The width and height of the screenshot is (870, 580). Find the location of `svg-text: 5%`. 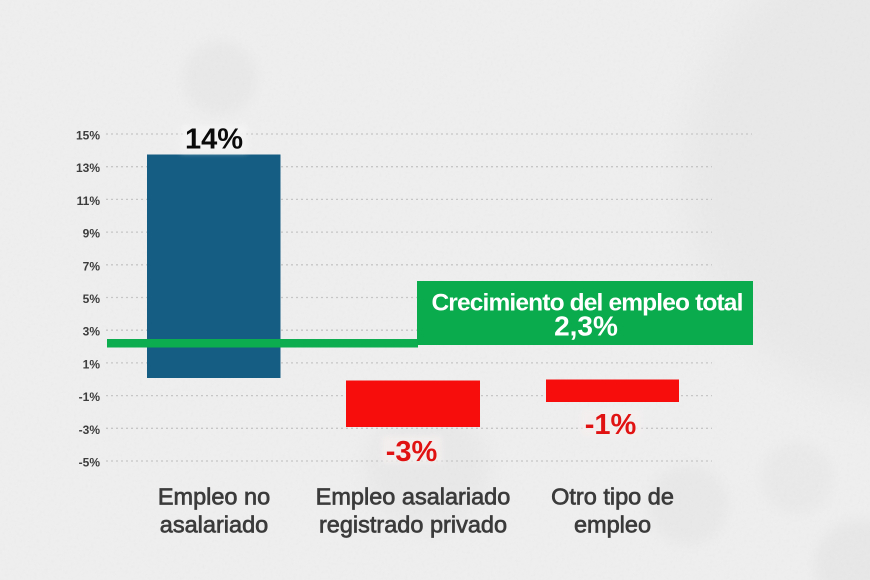

svg-text: 5% is located at coordinates (92, 299).